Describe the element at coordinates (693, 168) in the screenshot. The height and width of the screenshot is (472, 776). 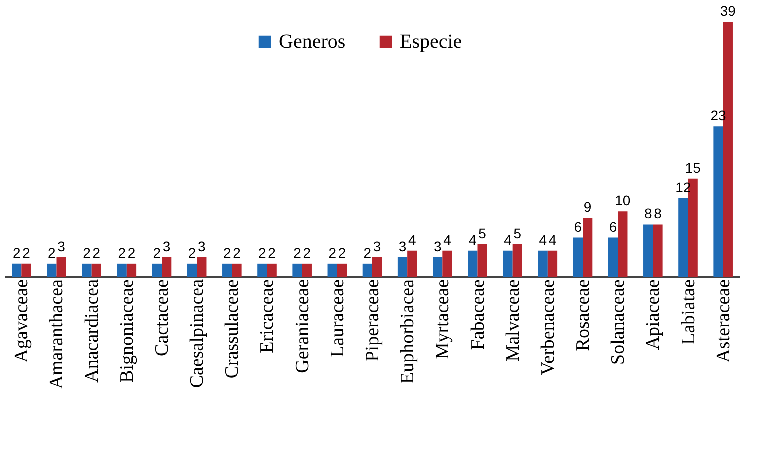
I see `data-label: 15` at that location.